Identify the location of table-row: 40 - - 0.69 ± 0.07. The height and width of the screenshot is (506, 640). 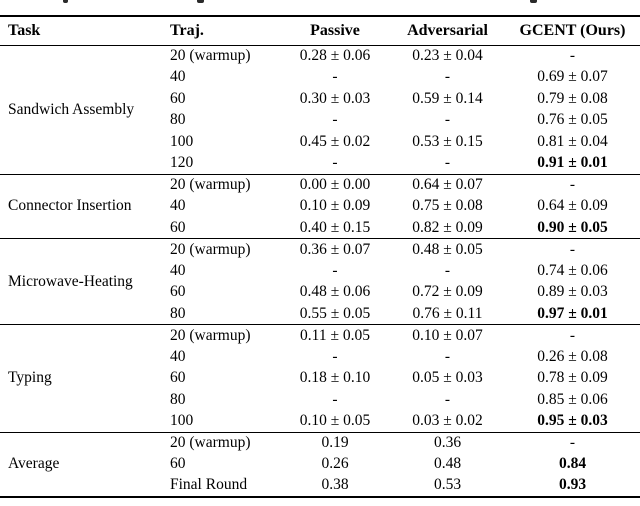
(320, 78).